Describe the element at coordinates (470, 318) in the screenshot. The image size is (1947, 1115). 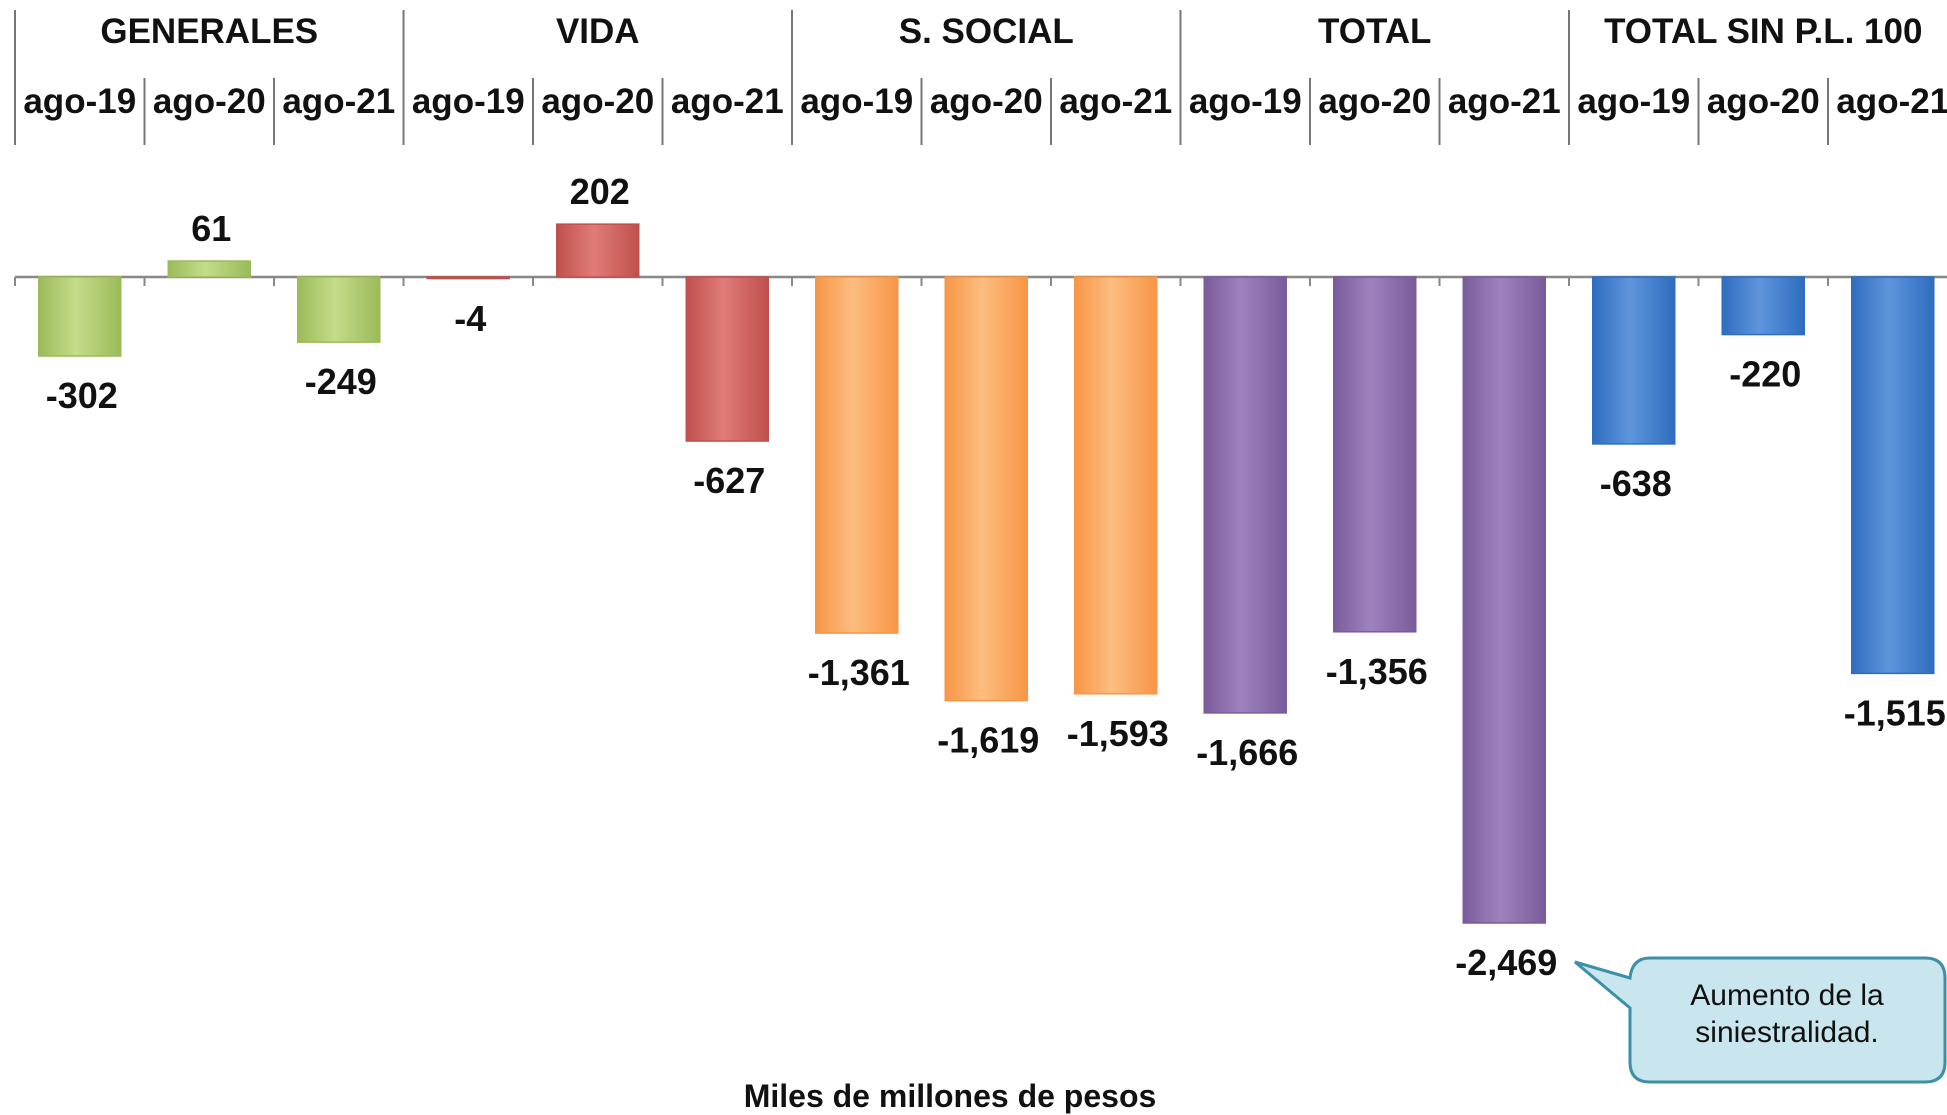
I see `value-label: -4` at that location.